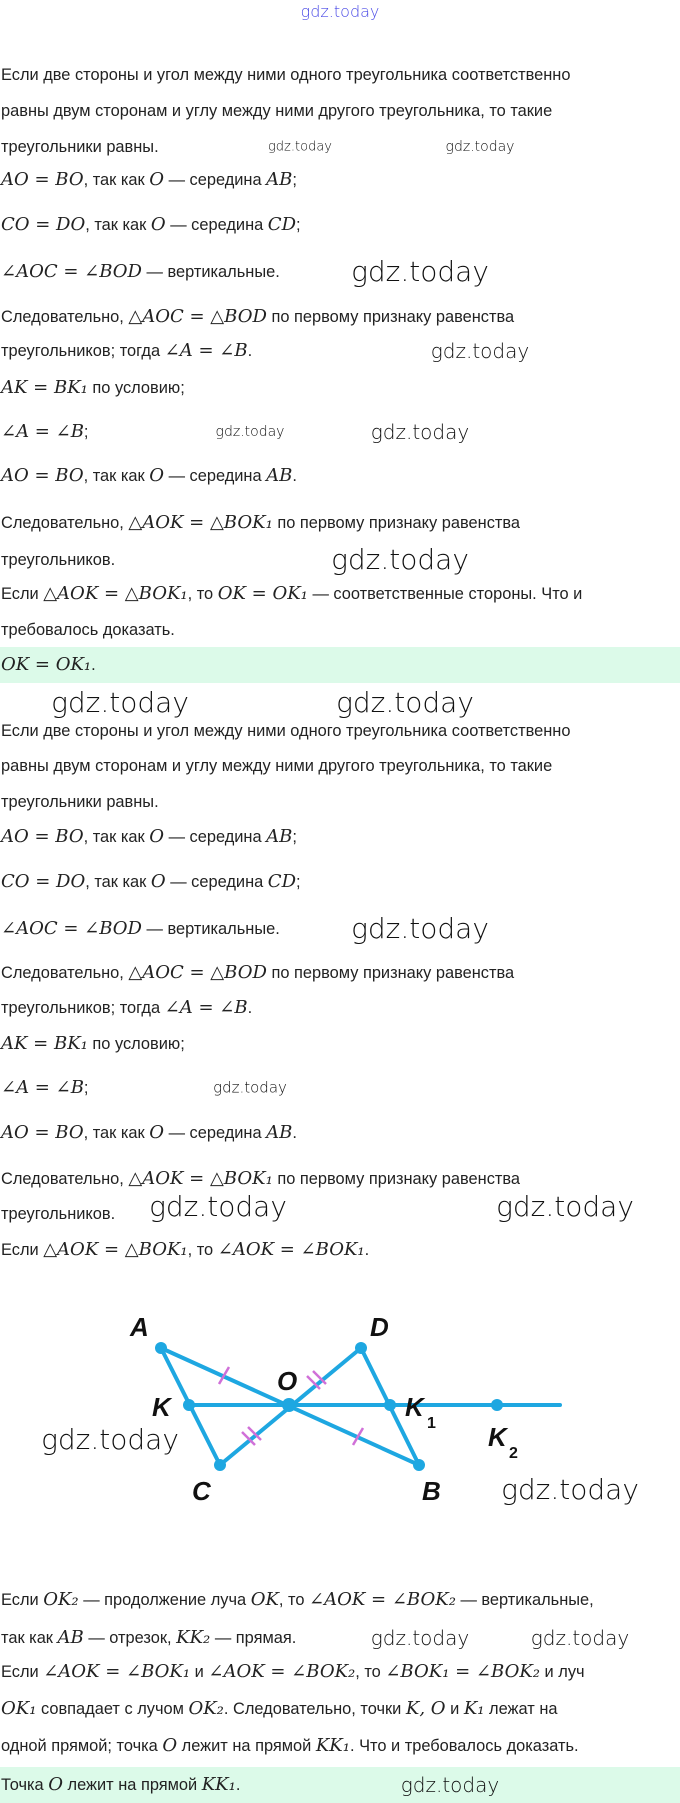  Describe the element at coordinates (379, 1327) in the screenshot. I see `label-d: D` at that location.